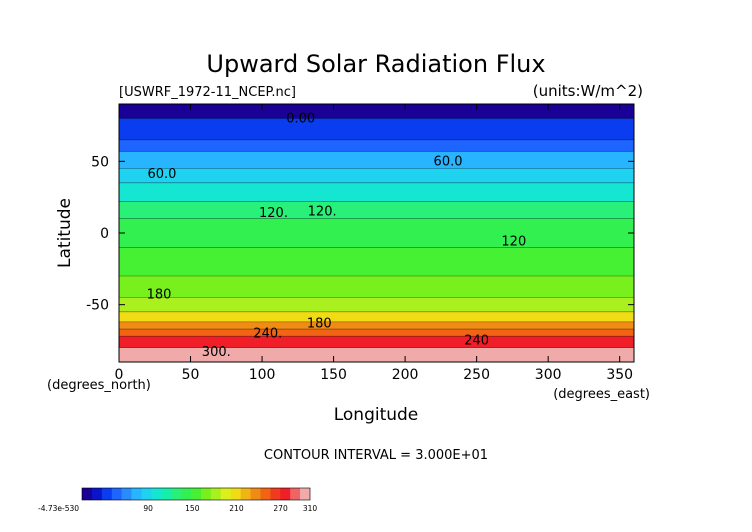 This screenshot has width=752, height=532. Describe the element at coordinates (192, 508) in the screenshot. I see `colorbar-tick-label: 150` at that location.